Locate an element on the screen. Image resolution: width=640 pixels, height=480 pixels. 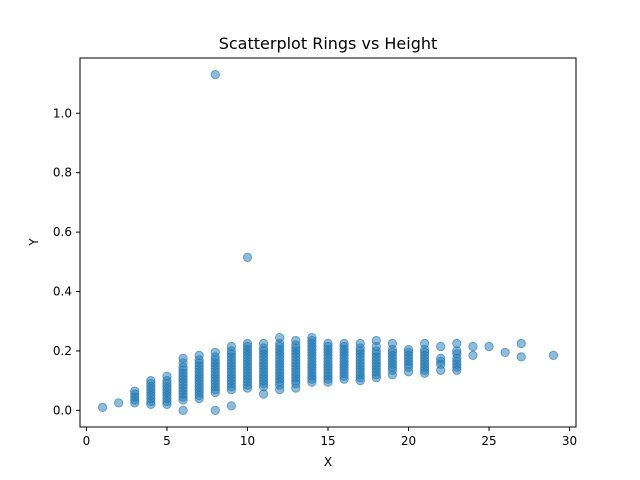
y-axis-label: Y is located at coordinates (34, 242).